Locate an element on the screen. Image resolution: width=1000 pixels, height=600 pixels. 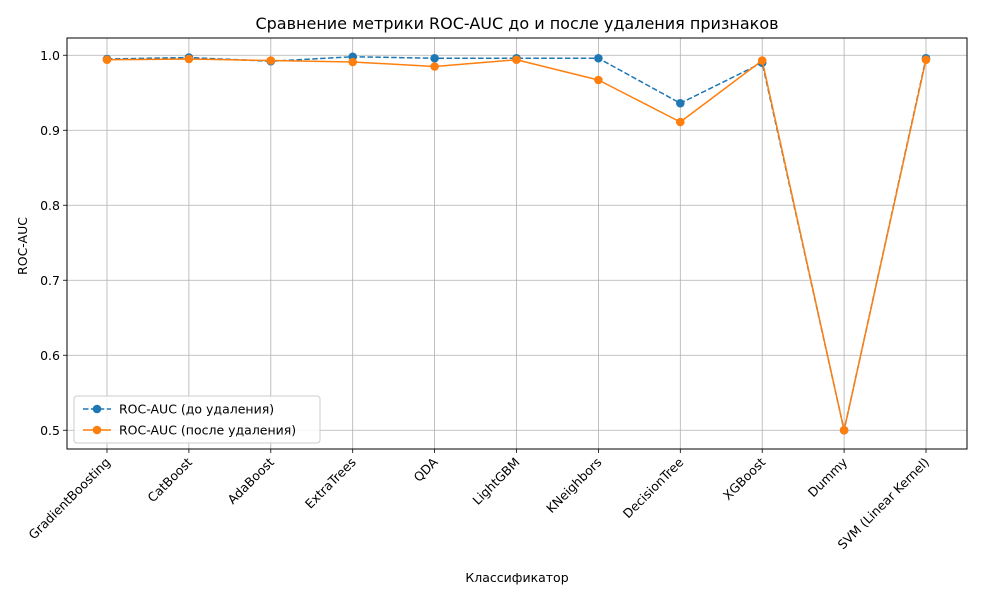
y-tick-label: 0.5 is located at coordinates (50, 430).